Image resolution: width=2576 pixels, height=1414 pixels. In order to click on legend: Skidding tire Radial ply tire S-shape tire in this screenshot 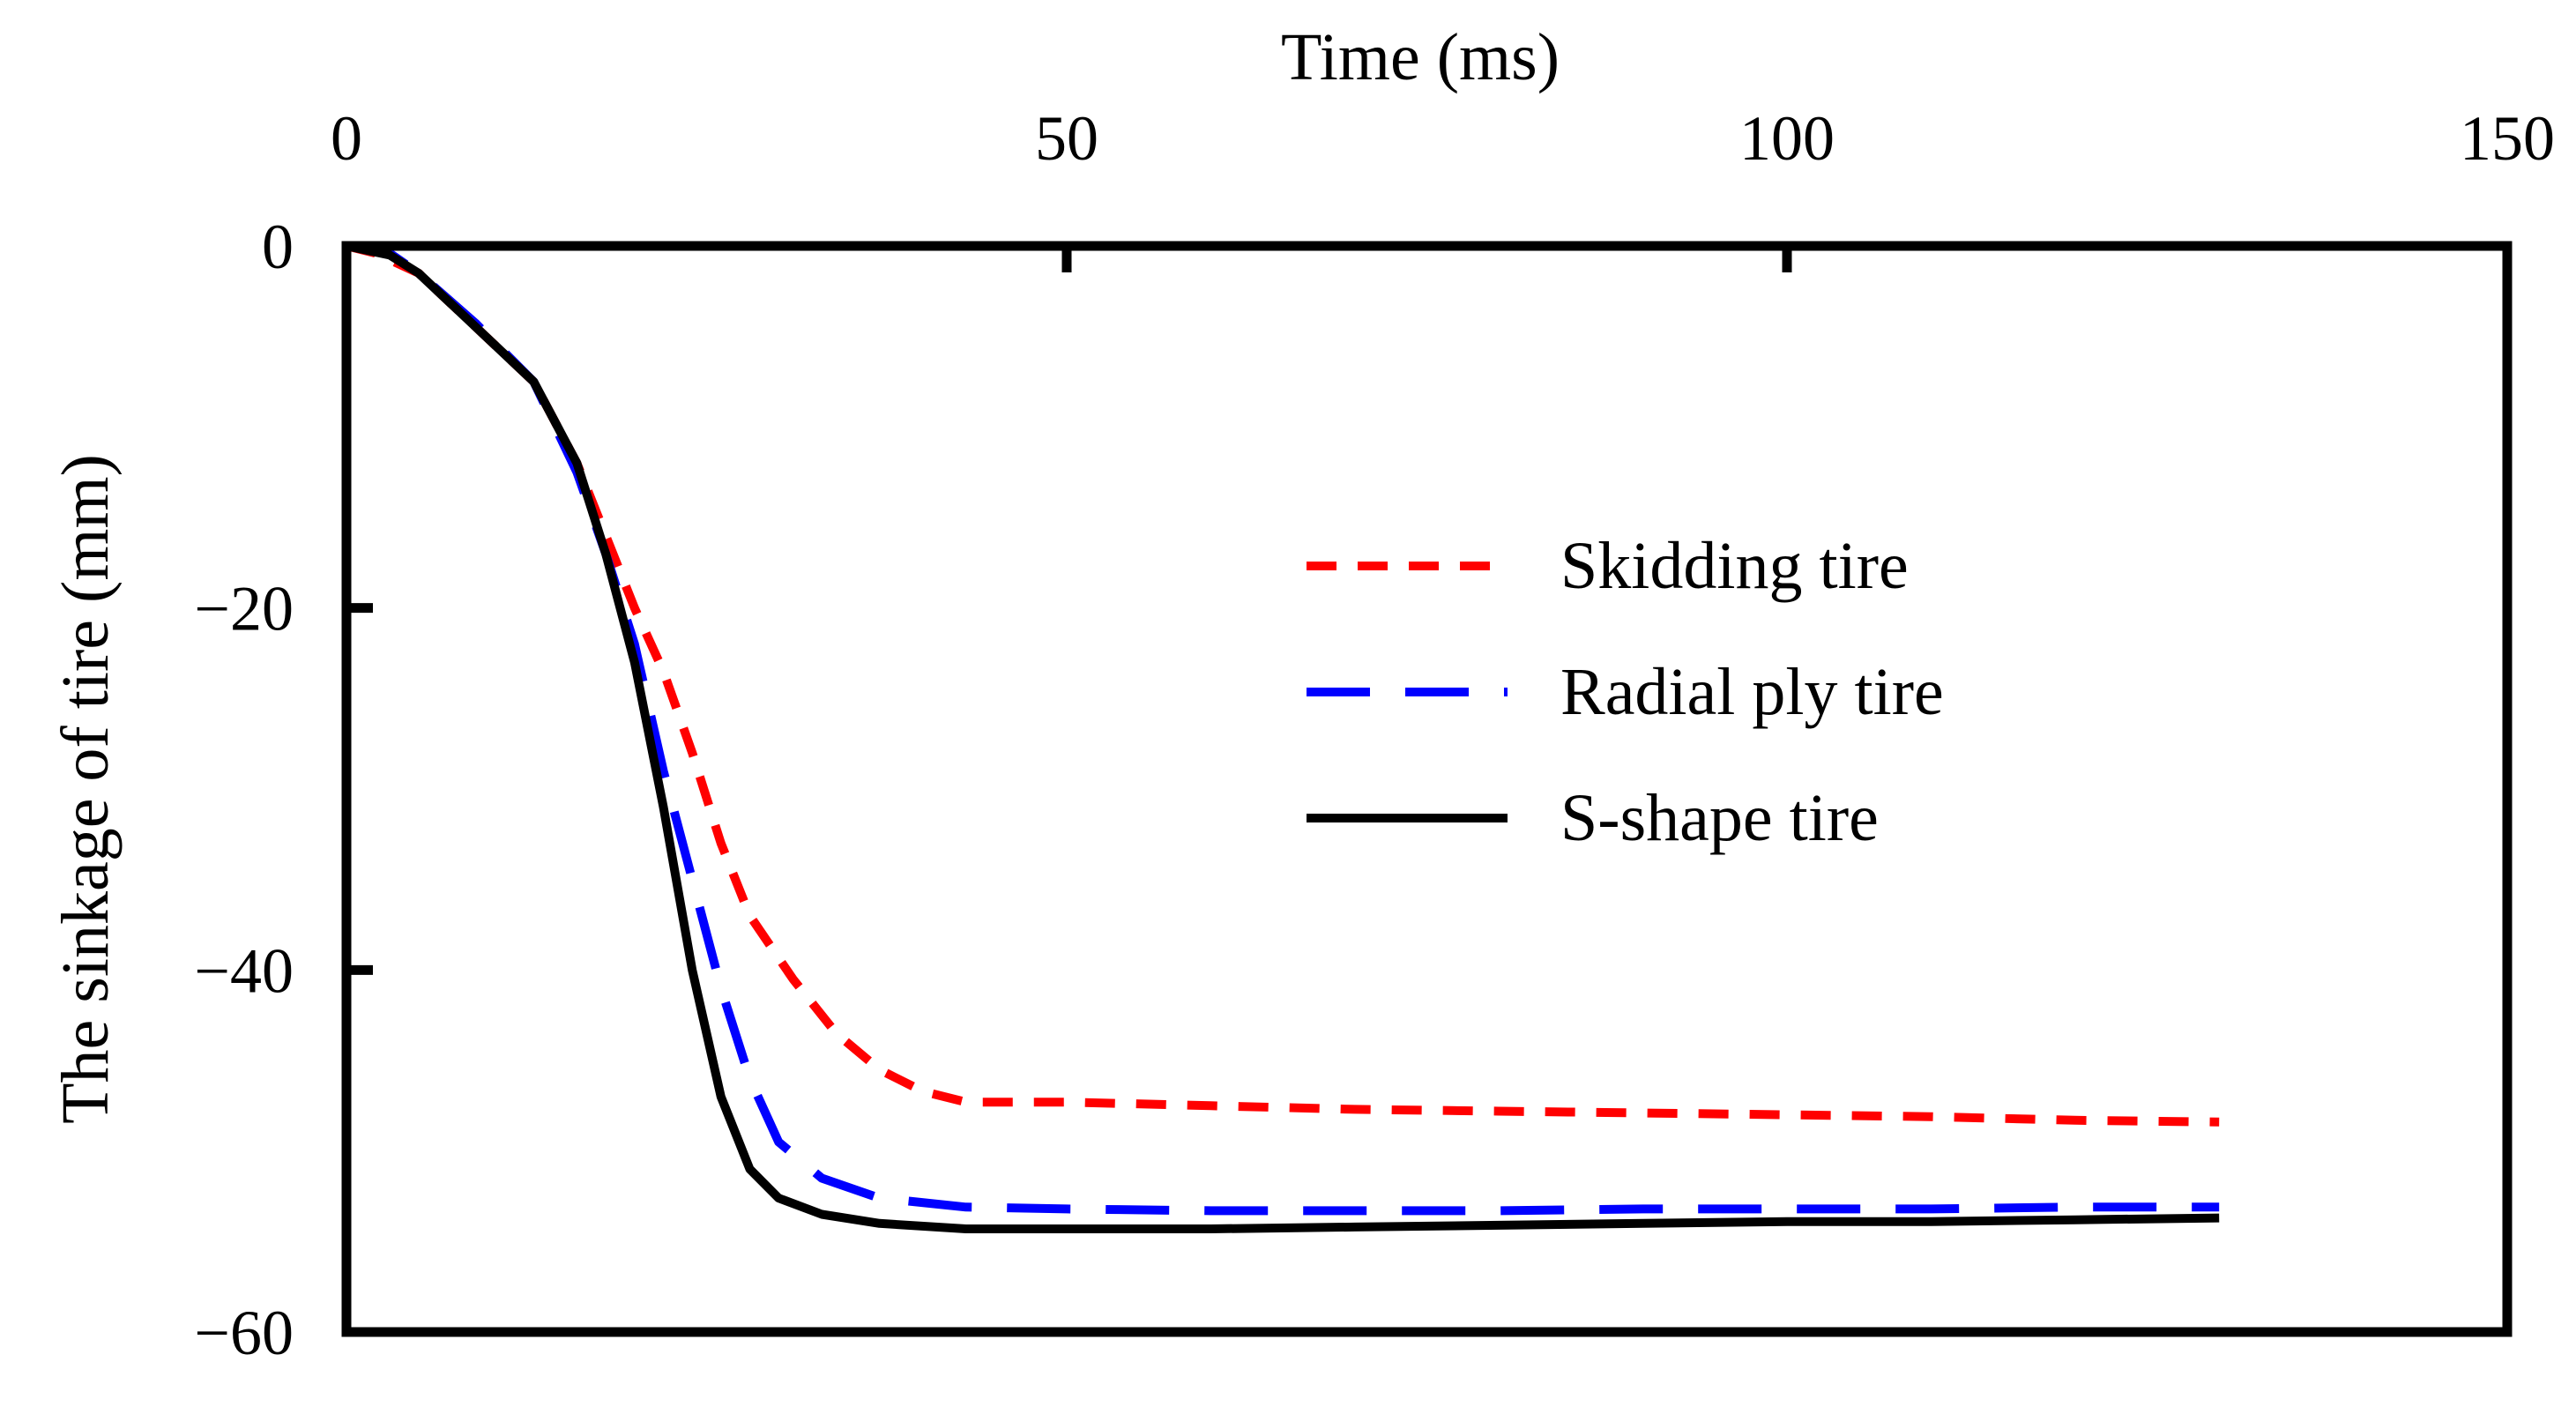, I will do `click(1625, 692)`.